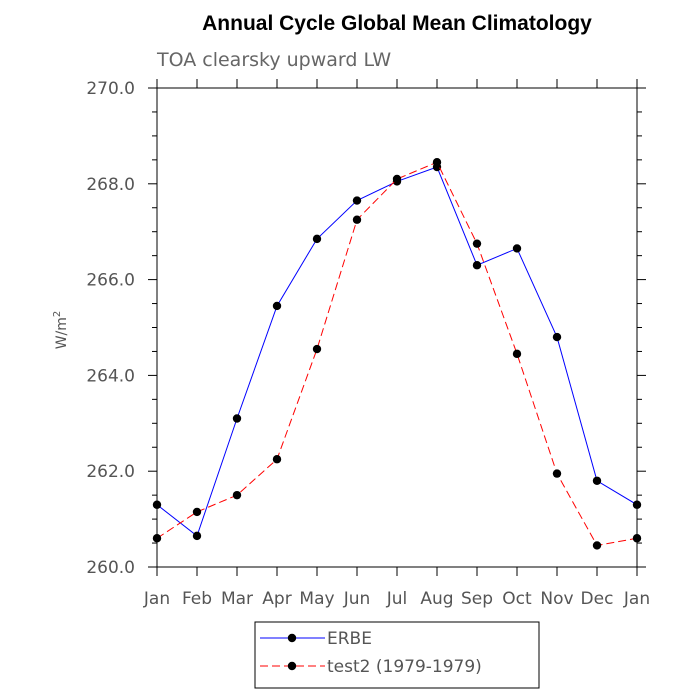 The height and width of the screenshot is (700, 700). I want to click on y-tick-label: 266.0, so click(110, 281).